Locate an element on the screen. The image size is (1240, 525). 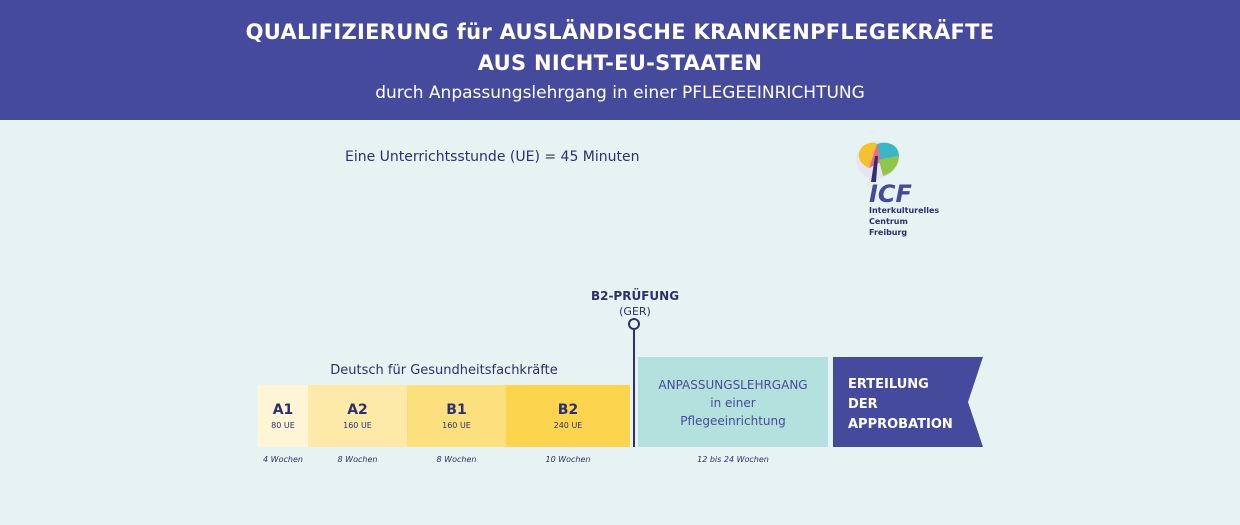
level-ue: 240 UE is located at coordinates (568, 425).